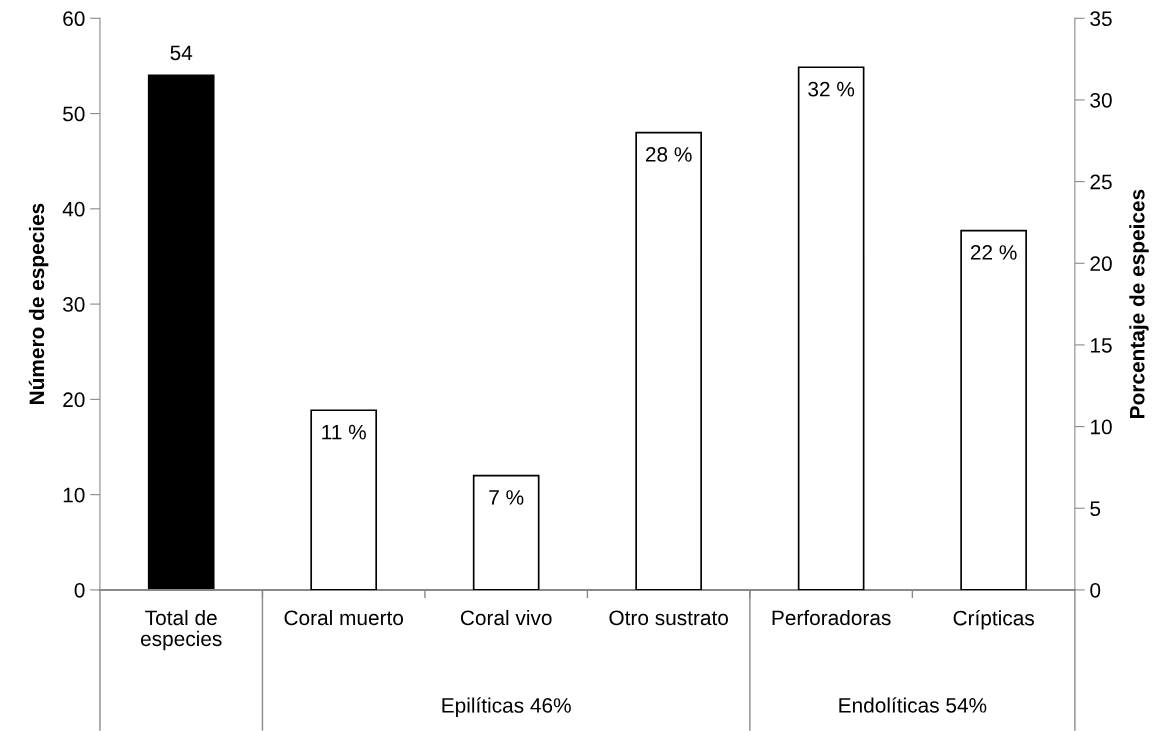 Image resolution: width=1176 pixels, height=731 pixels. I want to click on y-tick-label: 50, so click(74, 114).